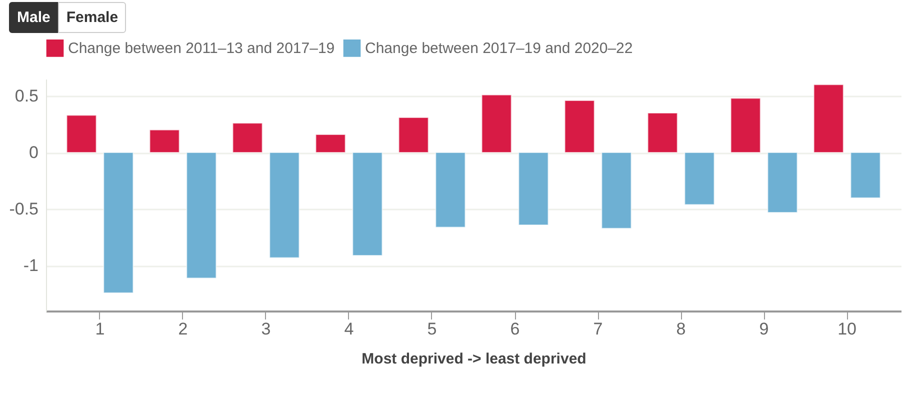 This screenshot has height=409, width=911. Describe the element at coordinates (30, 266) in the screenshot. I see `y-tick-label: -1` at that location.